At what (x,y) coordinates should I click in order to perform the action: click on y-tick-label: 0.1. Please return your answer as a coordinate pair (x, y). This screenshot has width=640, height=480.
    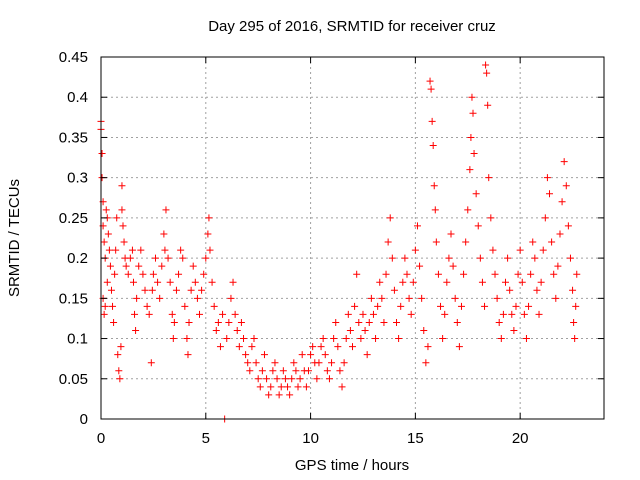
    Looking at the image, I should click on (77, 339).